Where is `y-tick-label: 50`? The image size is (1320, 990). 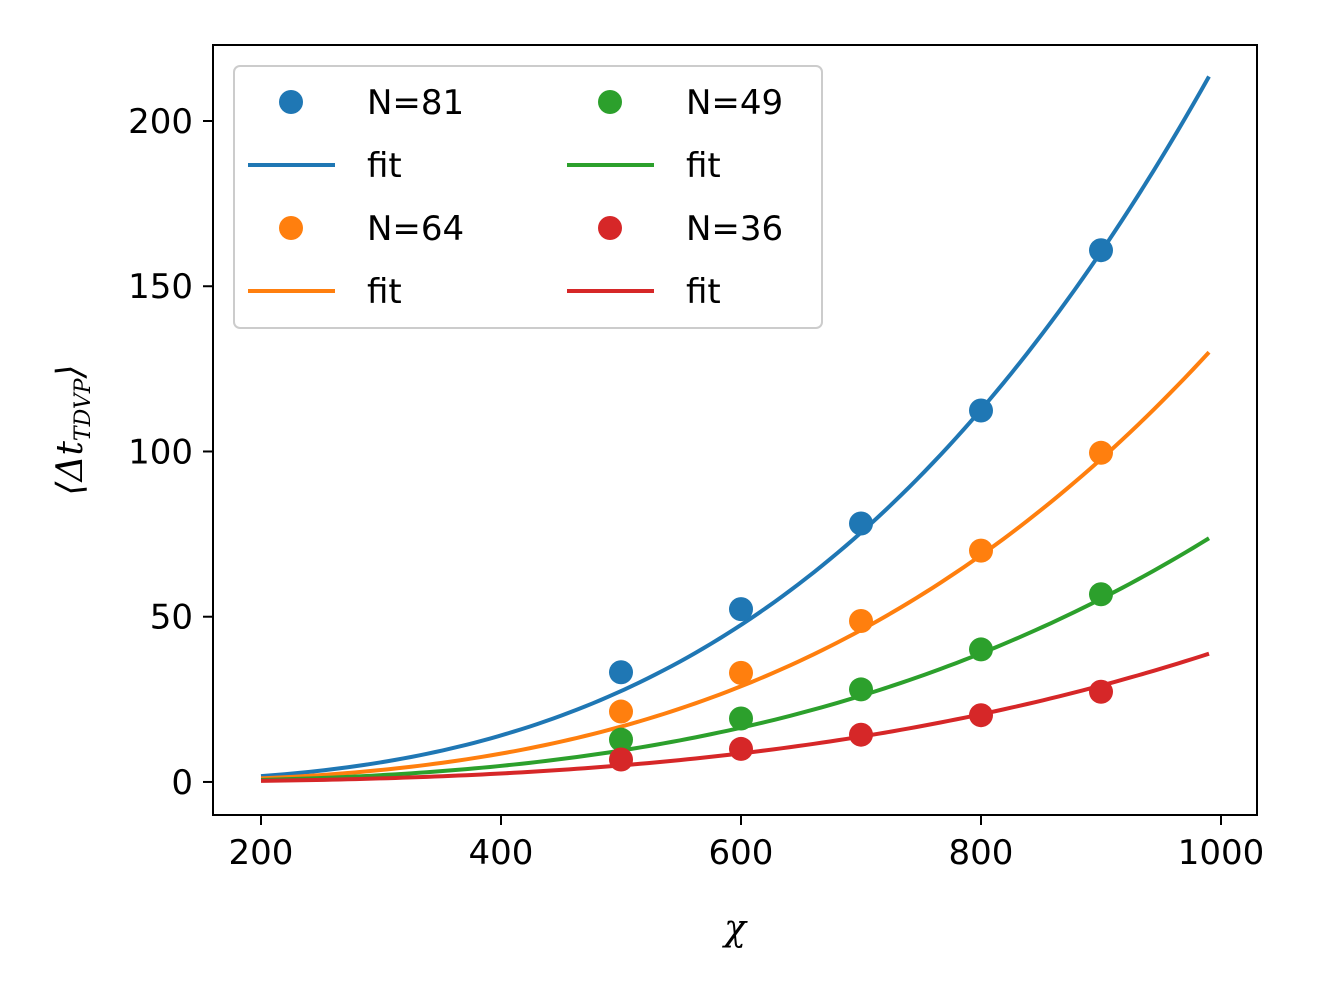
y-tick-label: 50 is located at coordinates (171, 618).